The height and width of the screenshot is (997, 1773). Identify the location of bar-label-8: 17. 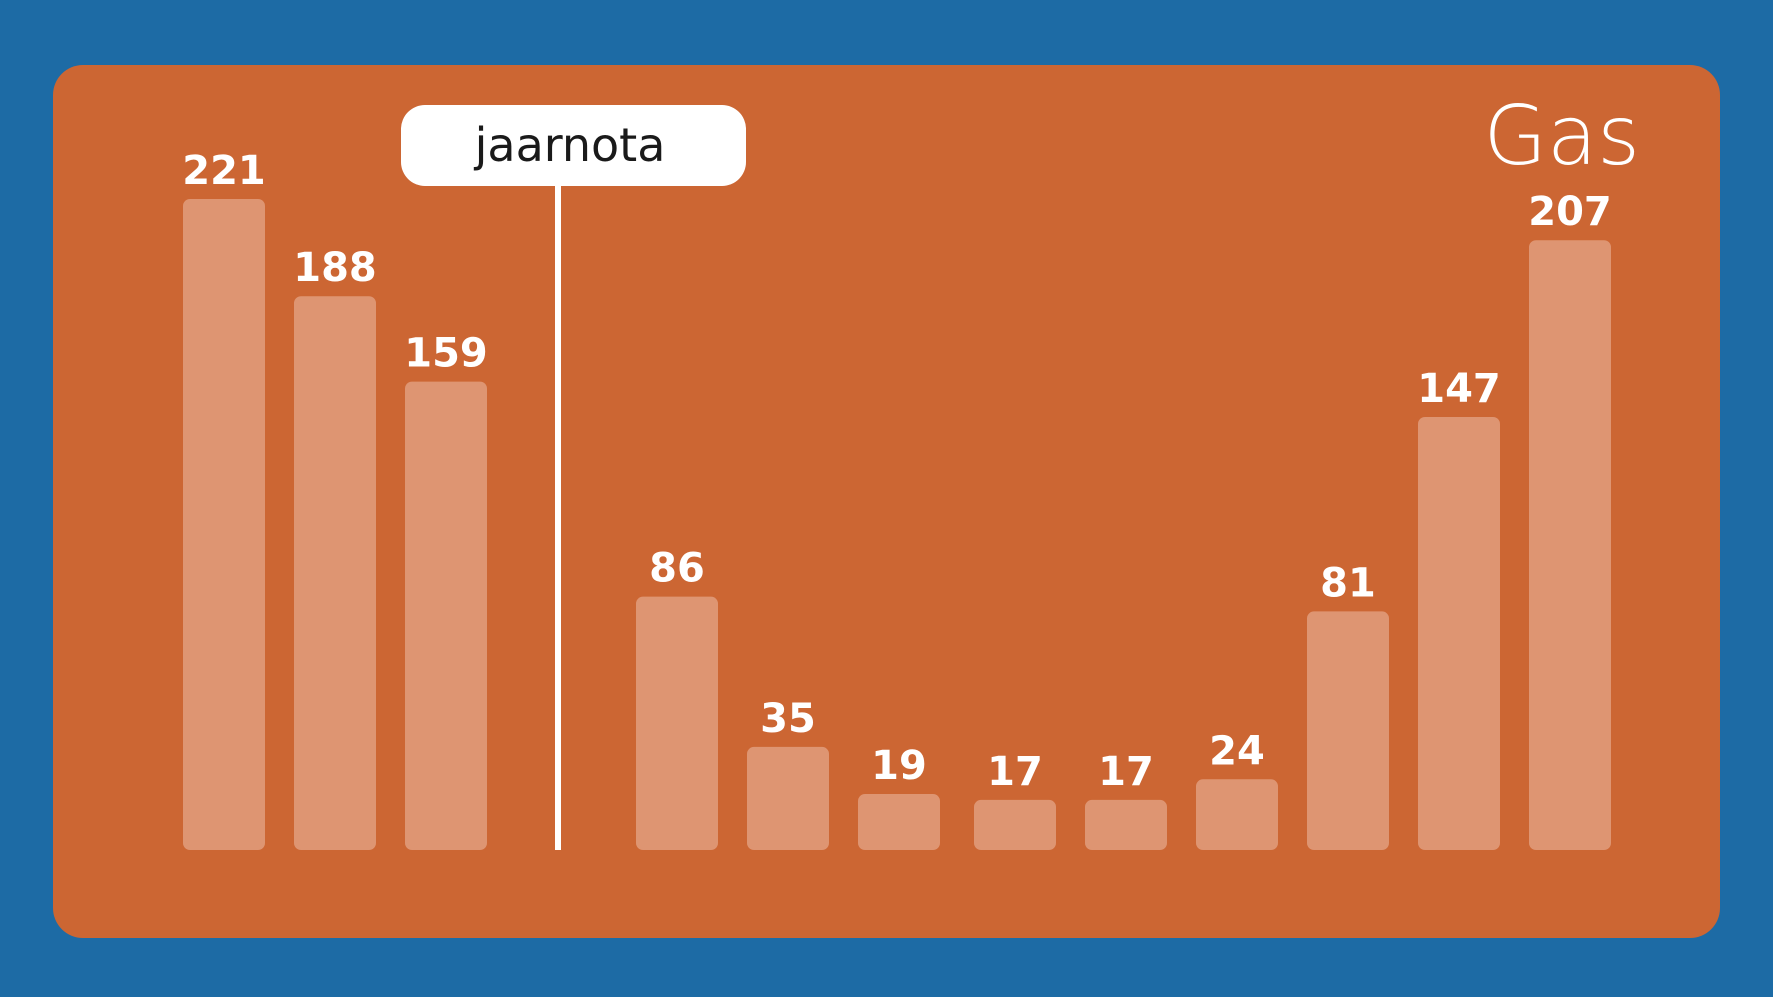
(1126, 772).